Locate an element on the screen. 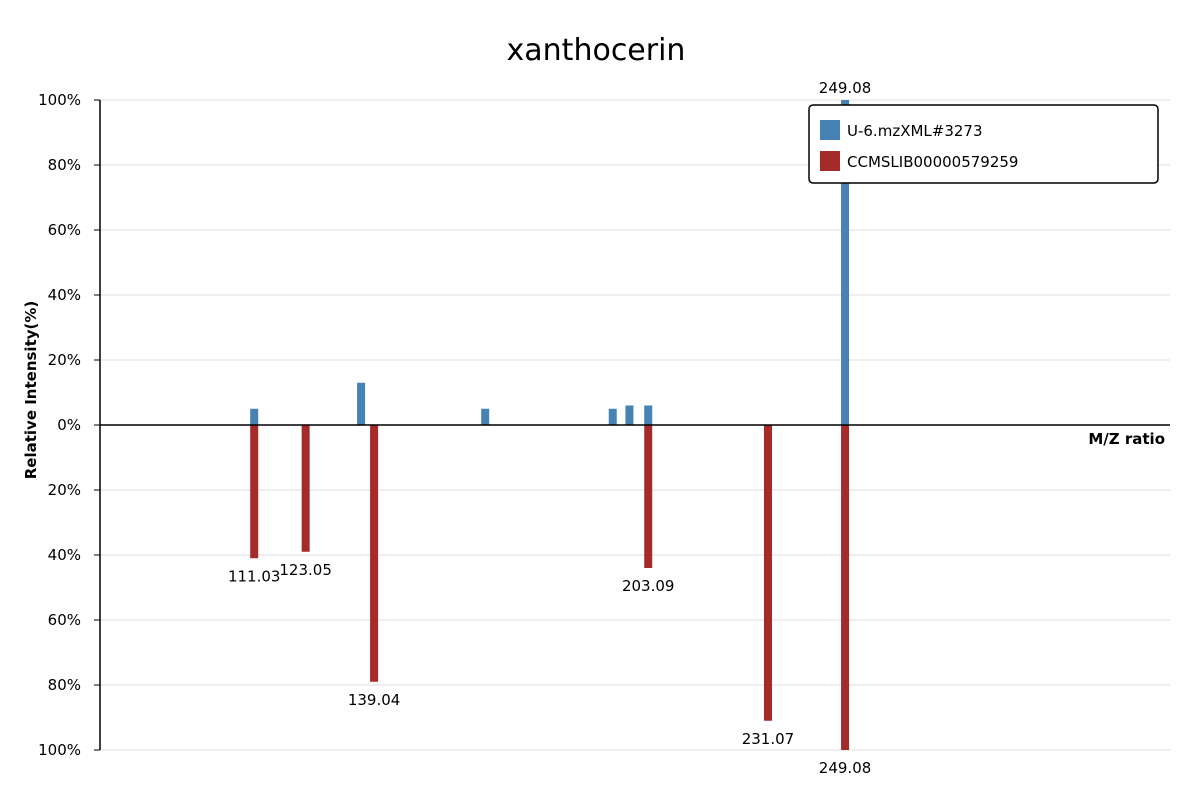  legend-label: U-6.mzXML#3273 is located at coordinates (915, 131).